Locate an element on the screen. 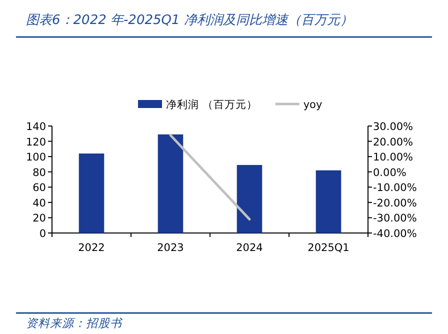 This screenshot has height=334, width=448. y2-tick-label: 30.00% is located at coordinates (393, 127).